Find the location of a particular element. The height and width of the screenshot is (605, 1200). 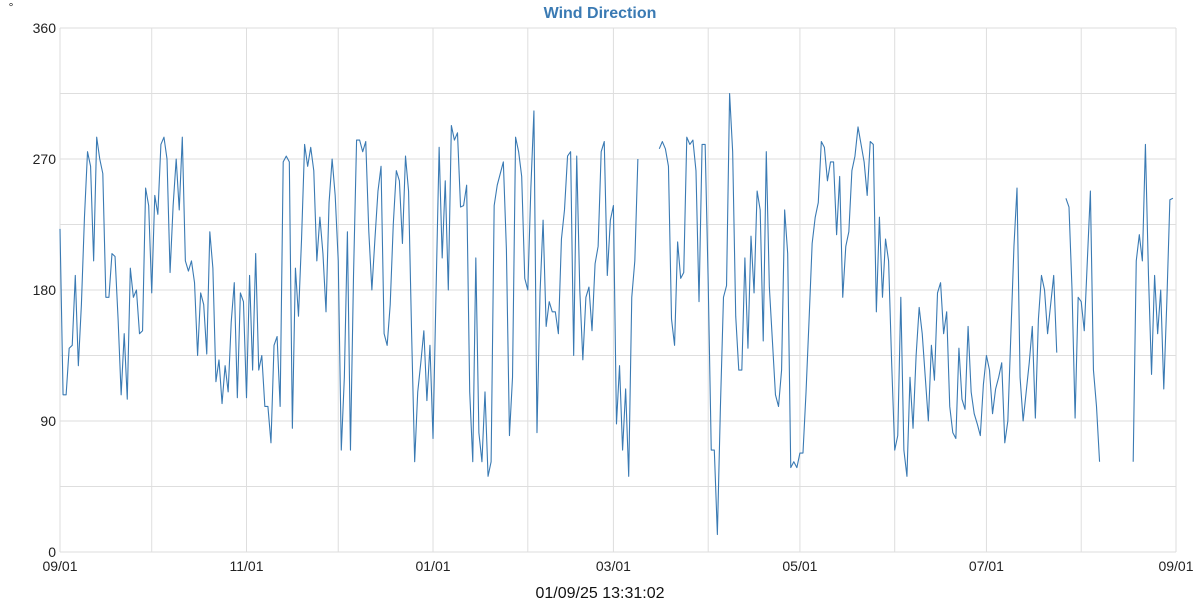

y-unit-label: ° is located at coordinates (11, 7).